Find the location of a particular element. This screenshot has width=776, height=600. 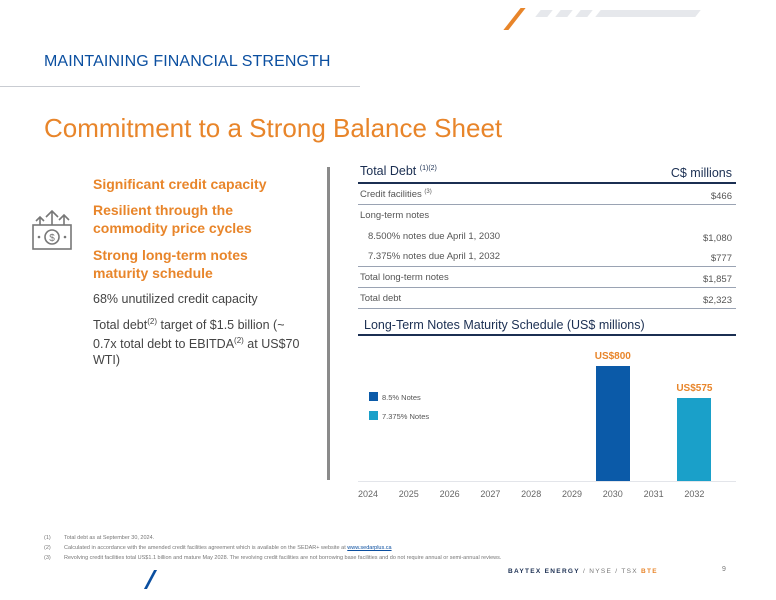

table-row: Total long-term notes $1,857 is located at coordinates (547, 277).